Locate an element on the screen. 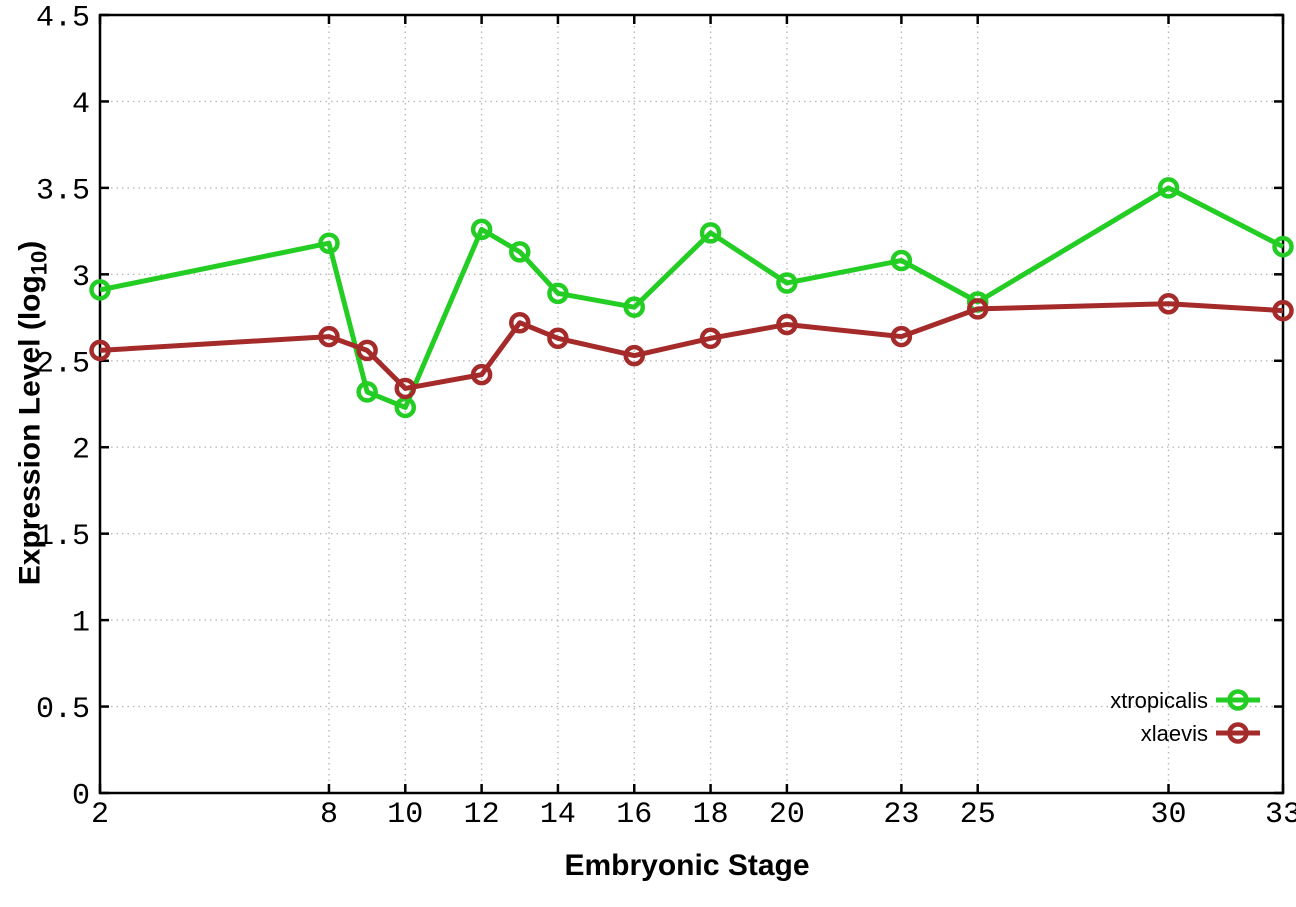 Image resolution: width=1296 pixels, height=907 pixels. x-tick-label: 2 is located at coordinates (100, 815).